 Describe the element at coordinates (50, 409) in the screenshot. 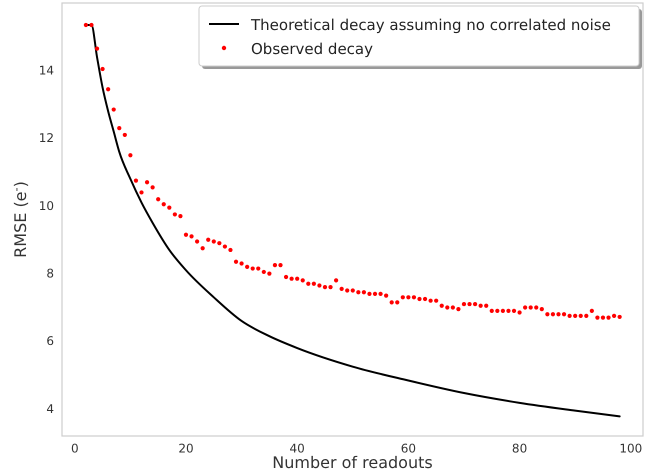

I see `y-tick-label: 4` at that location.